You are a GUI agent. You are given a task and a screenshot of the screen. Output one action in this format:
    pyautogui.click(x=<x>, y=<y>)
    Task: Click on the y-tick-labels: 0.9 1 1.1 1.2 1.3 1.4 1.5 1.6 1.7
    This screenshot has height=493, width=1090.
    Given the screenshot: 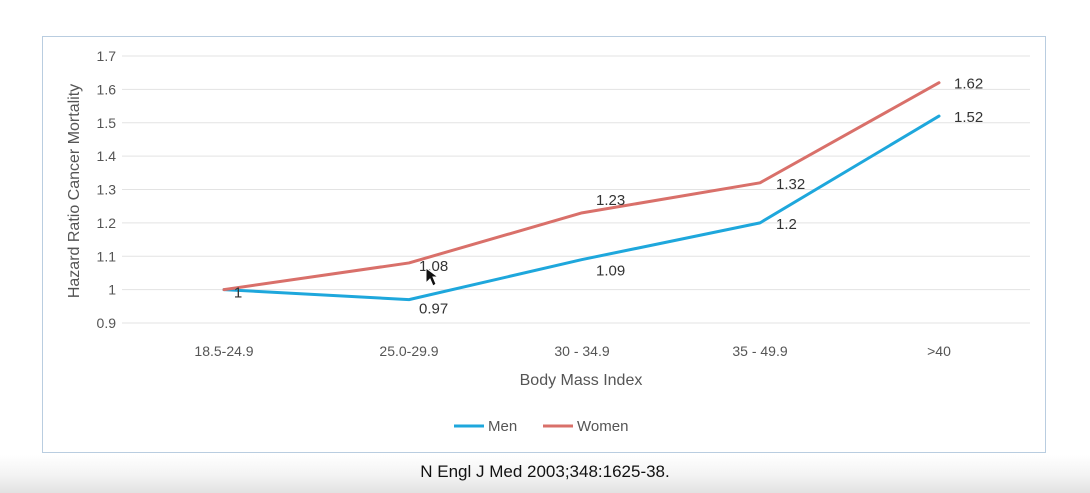 What is the action you would take?
    pyautogui.click(x=107, y=189)
    